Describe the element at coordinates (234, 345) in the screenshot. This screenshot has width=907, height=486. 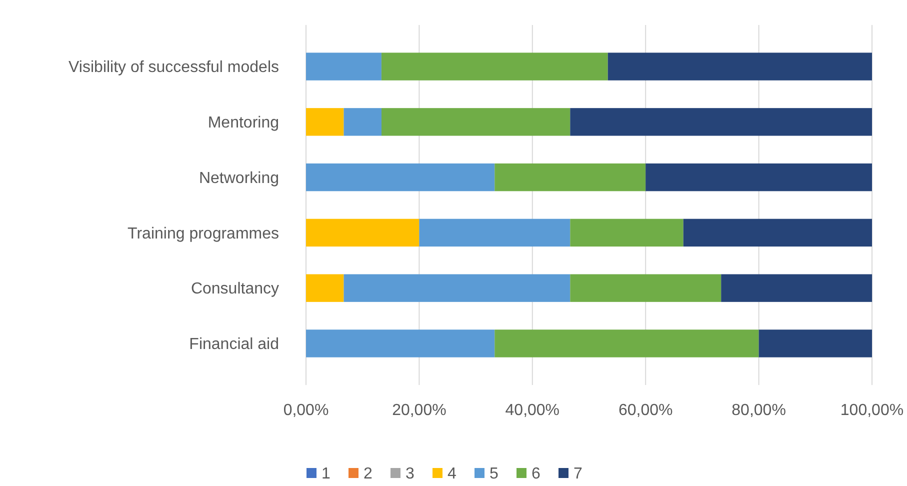
I see `y-tick-label: Financial aid` at that location.